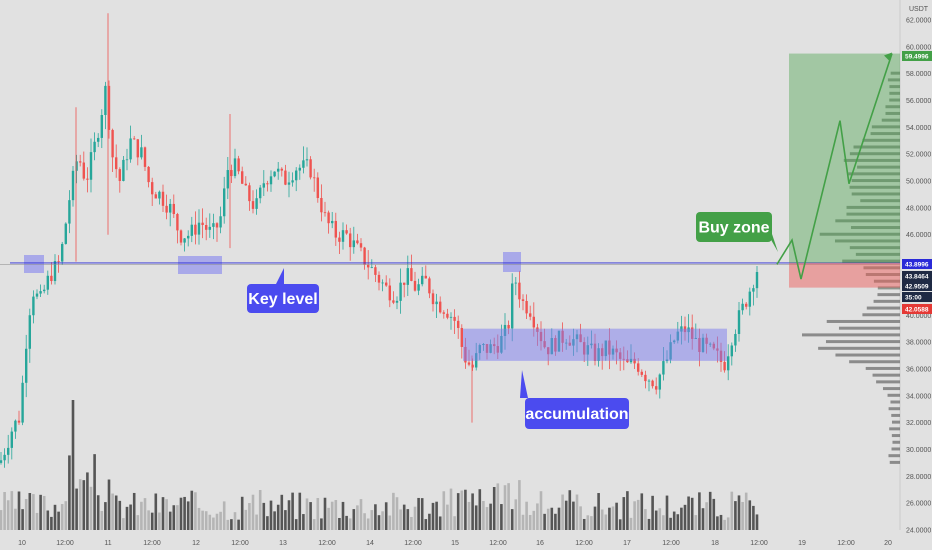 This screenshot has width=932, height=550. What do you see at coordinates (577, 413) in the screenshot?
I see `accumulation-box` at bounding box center [577, 413].